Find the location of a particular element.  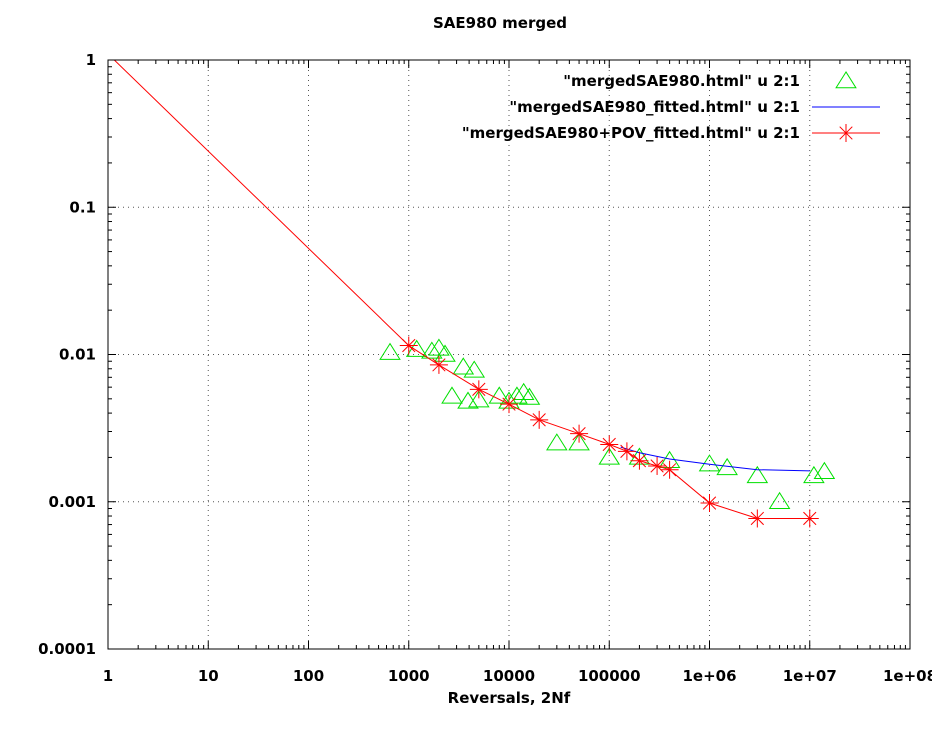

x-tick-label: 1 is located at coordinates (108, 676).